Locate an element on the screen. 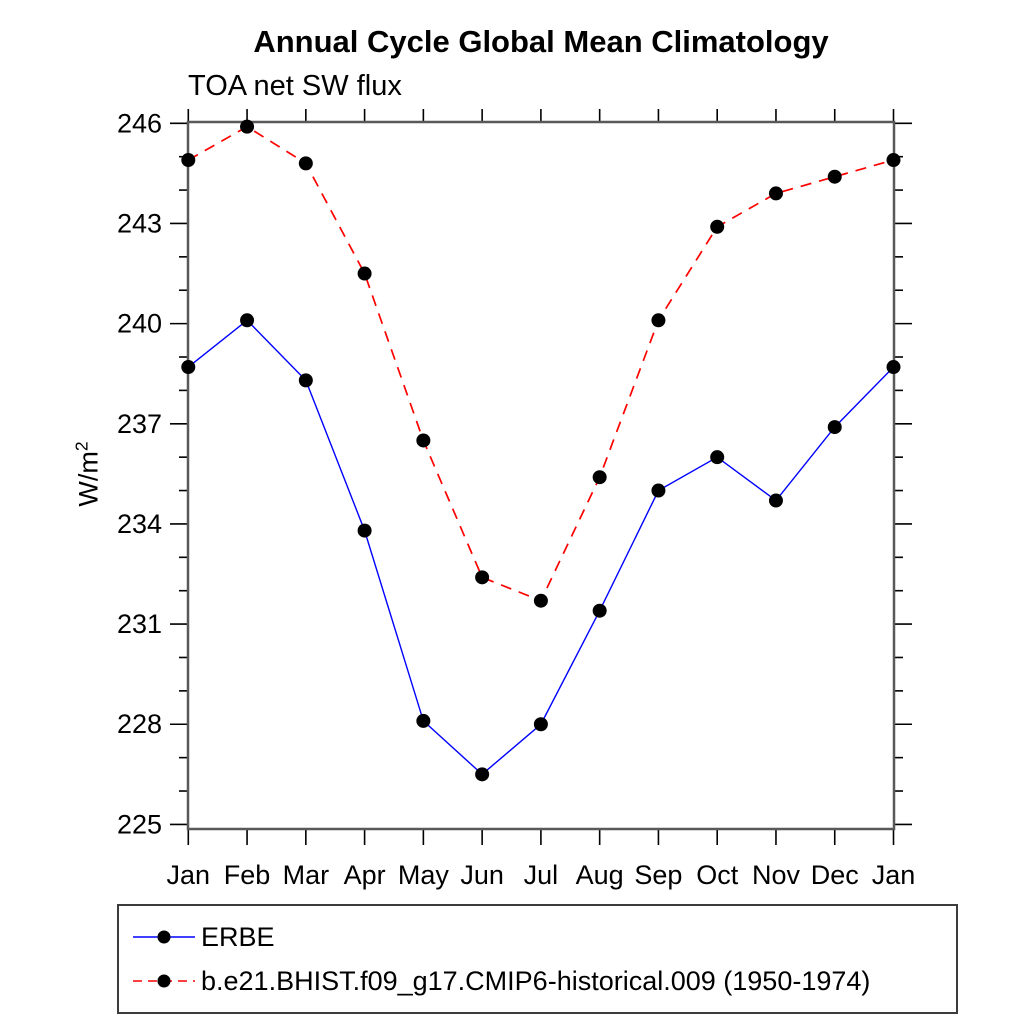  legend-swatch-solid-line is located at coordinates (164, 937).